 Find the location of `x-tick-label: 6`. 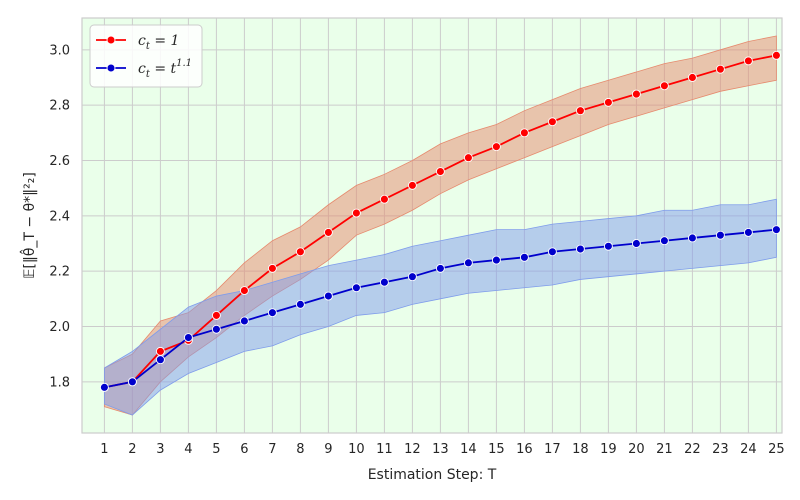

x-tick-label: 6 is located at coordinates (244, 449).